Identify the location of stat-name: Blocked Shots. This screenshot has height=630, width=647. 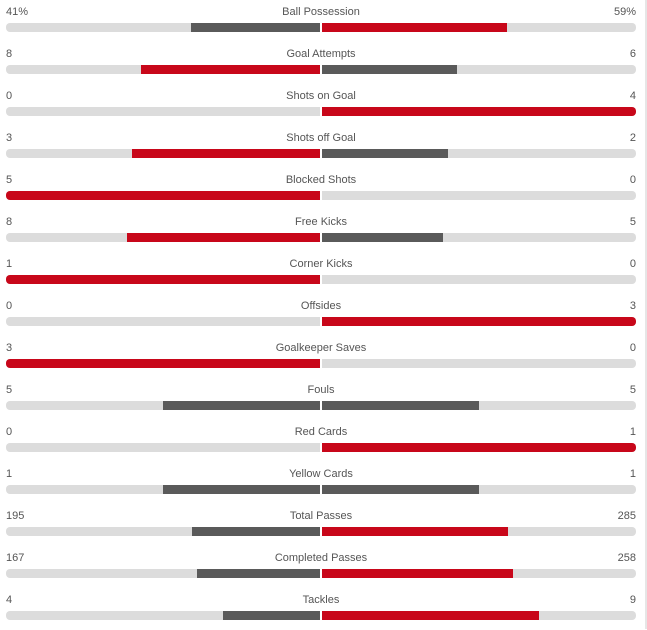
(321, 180).